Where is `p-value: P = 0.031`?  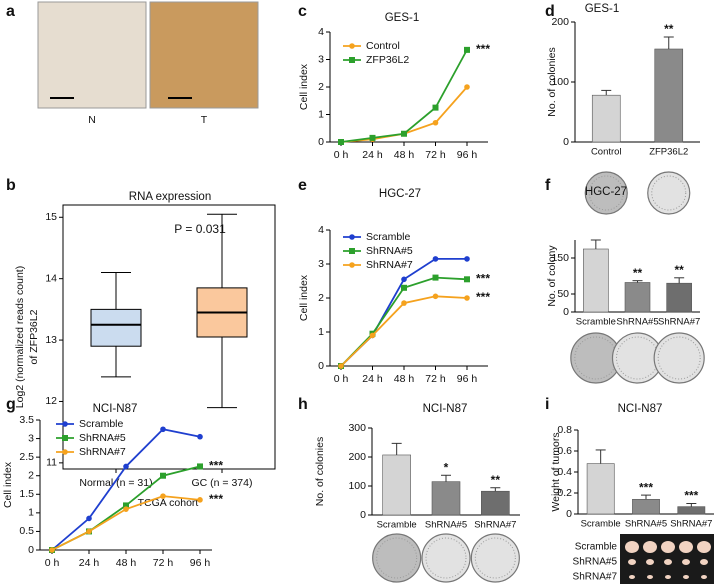
p-value: P = 0.031 is located at coordinates (200, 229).